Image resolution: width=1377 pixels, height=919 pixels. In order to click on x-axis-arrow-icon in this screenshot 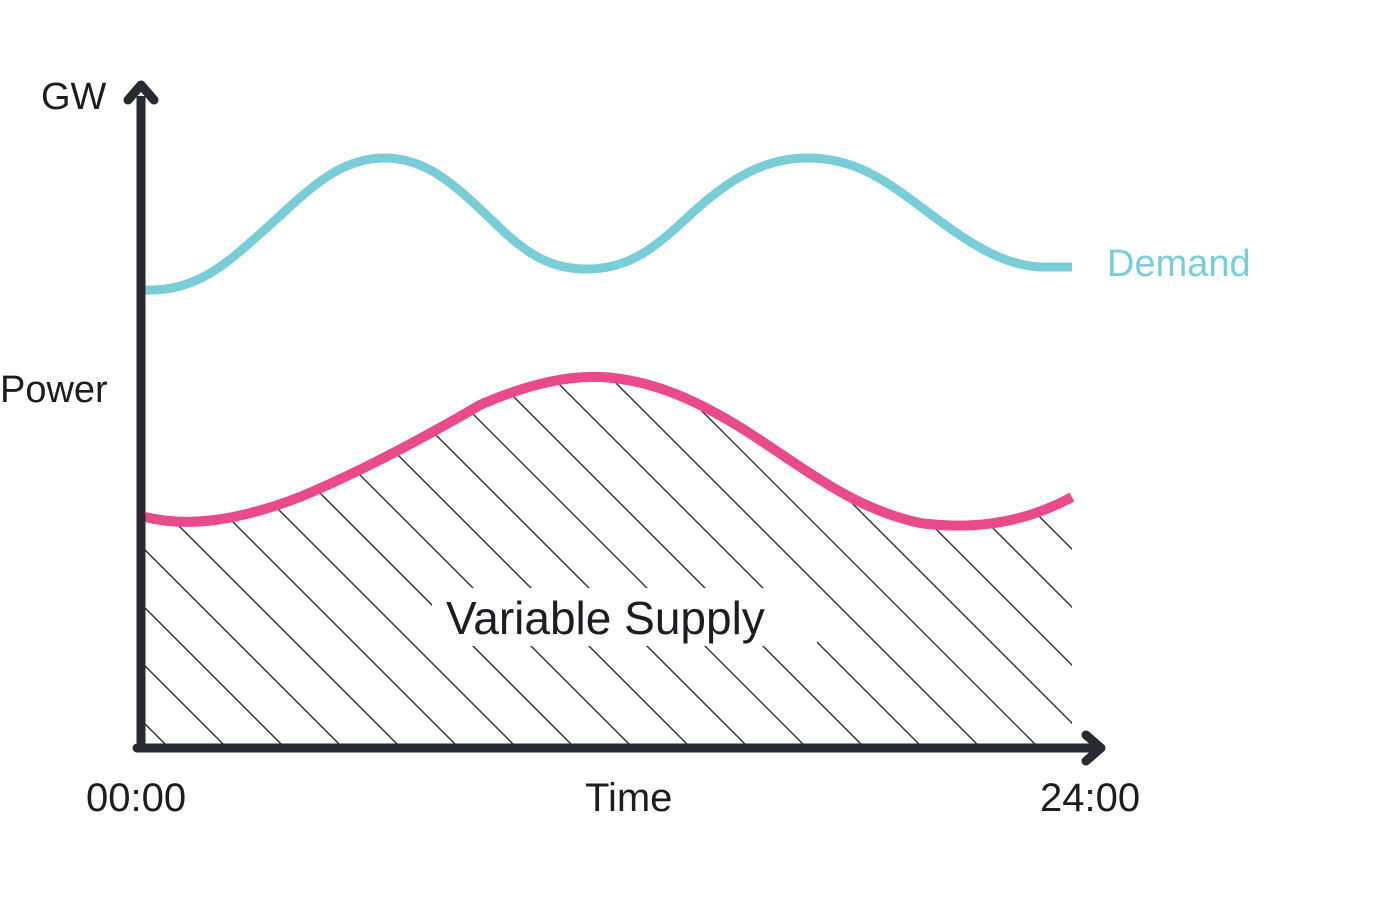, I will do `click(1093, 748)`.